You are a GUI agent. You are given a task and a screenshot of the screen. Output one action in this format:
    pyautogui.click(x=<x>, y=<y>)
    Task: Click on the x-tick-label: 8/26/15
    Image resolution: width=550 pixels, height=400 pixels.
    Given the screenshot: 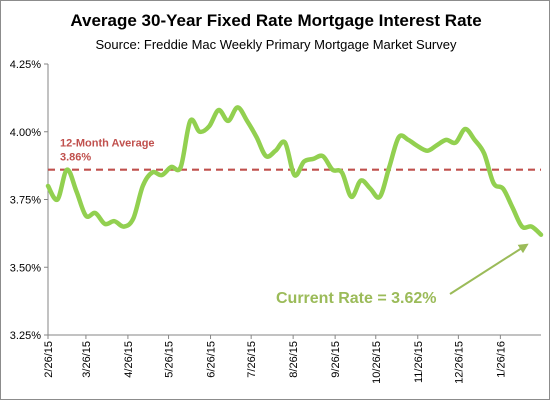 What is the action you would take?
    pyautogui.click(x=294, y=359)
    